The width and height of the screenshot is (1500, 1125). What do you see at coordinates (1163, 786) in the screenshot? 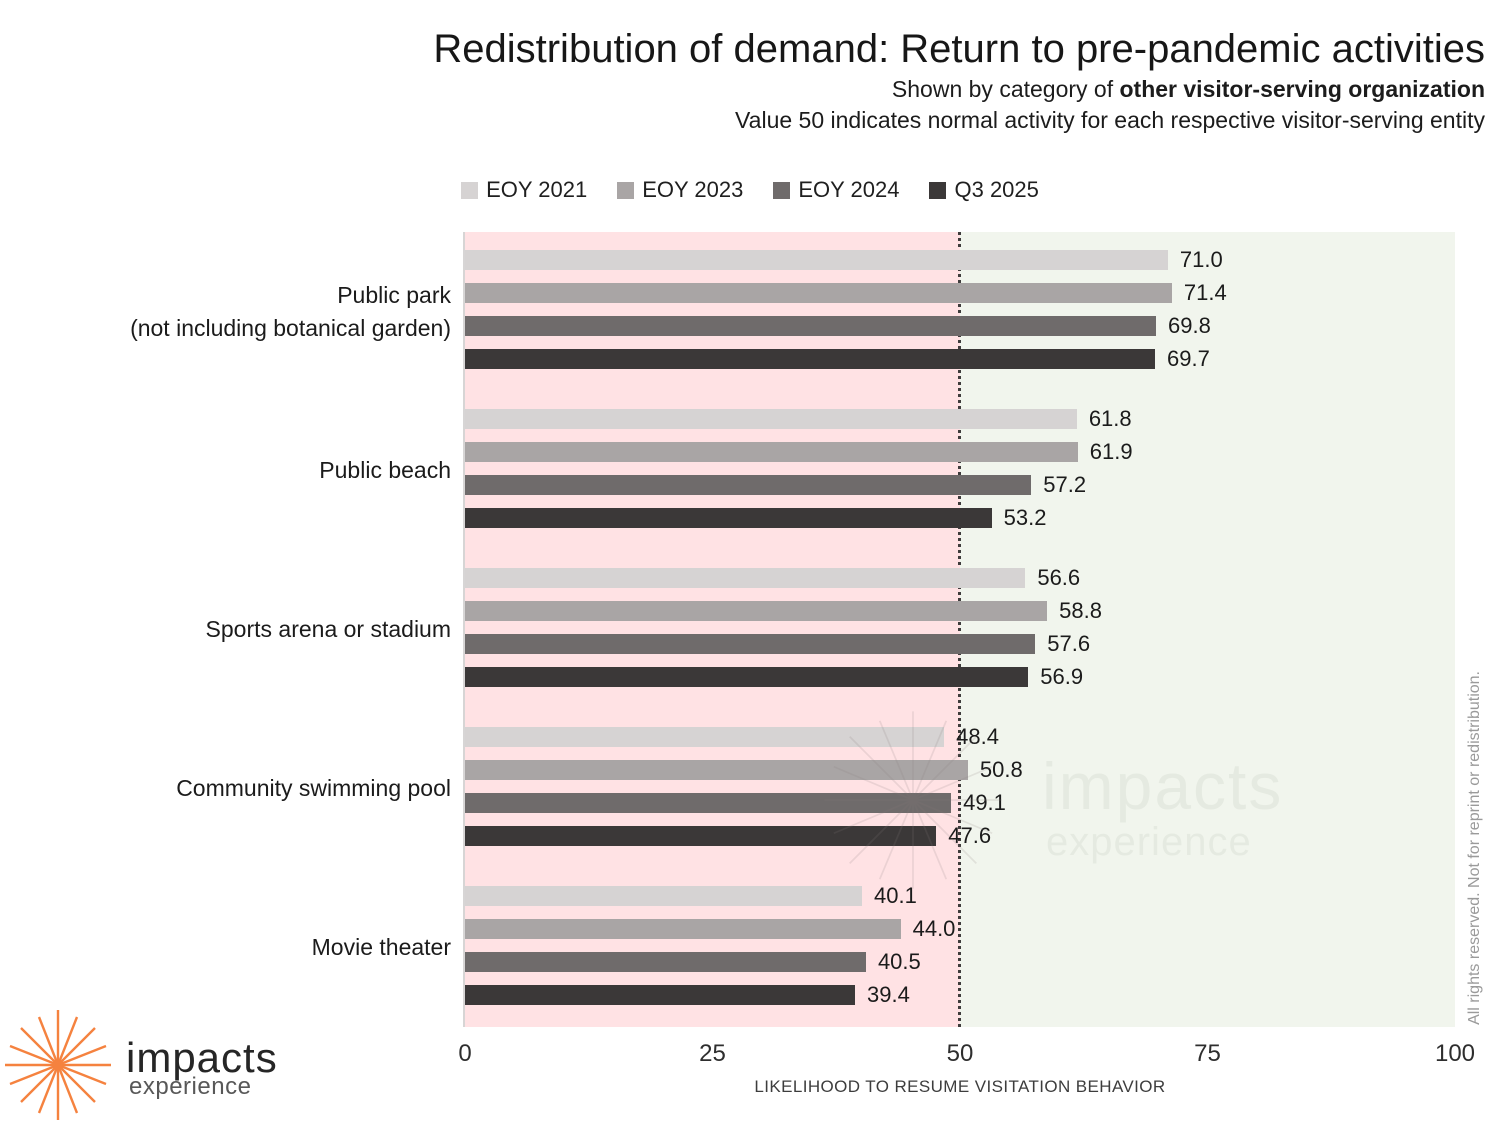
I see `watermark-impacts-text: impacts` at bounding box center [1163, 786].